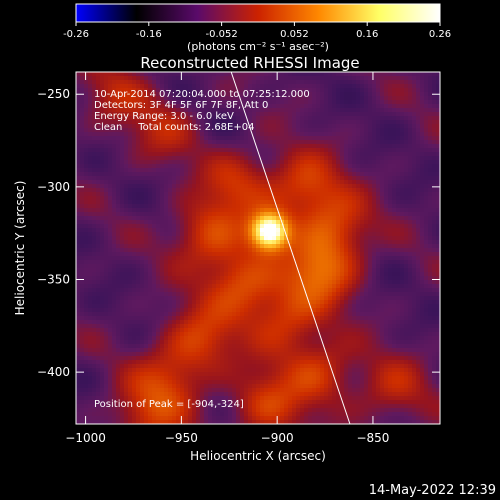 Image resolution: width=500 pixels, height=500 pixels. Describe the element at coordinates (76, 34) in the screenshot. I see `colorbar-tick-label: -0.26` at that location.